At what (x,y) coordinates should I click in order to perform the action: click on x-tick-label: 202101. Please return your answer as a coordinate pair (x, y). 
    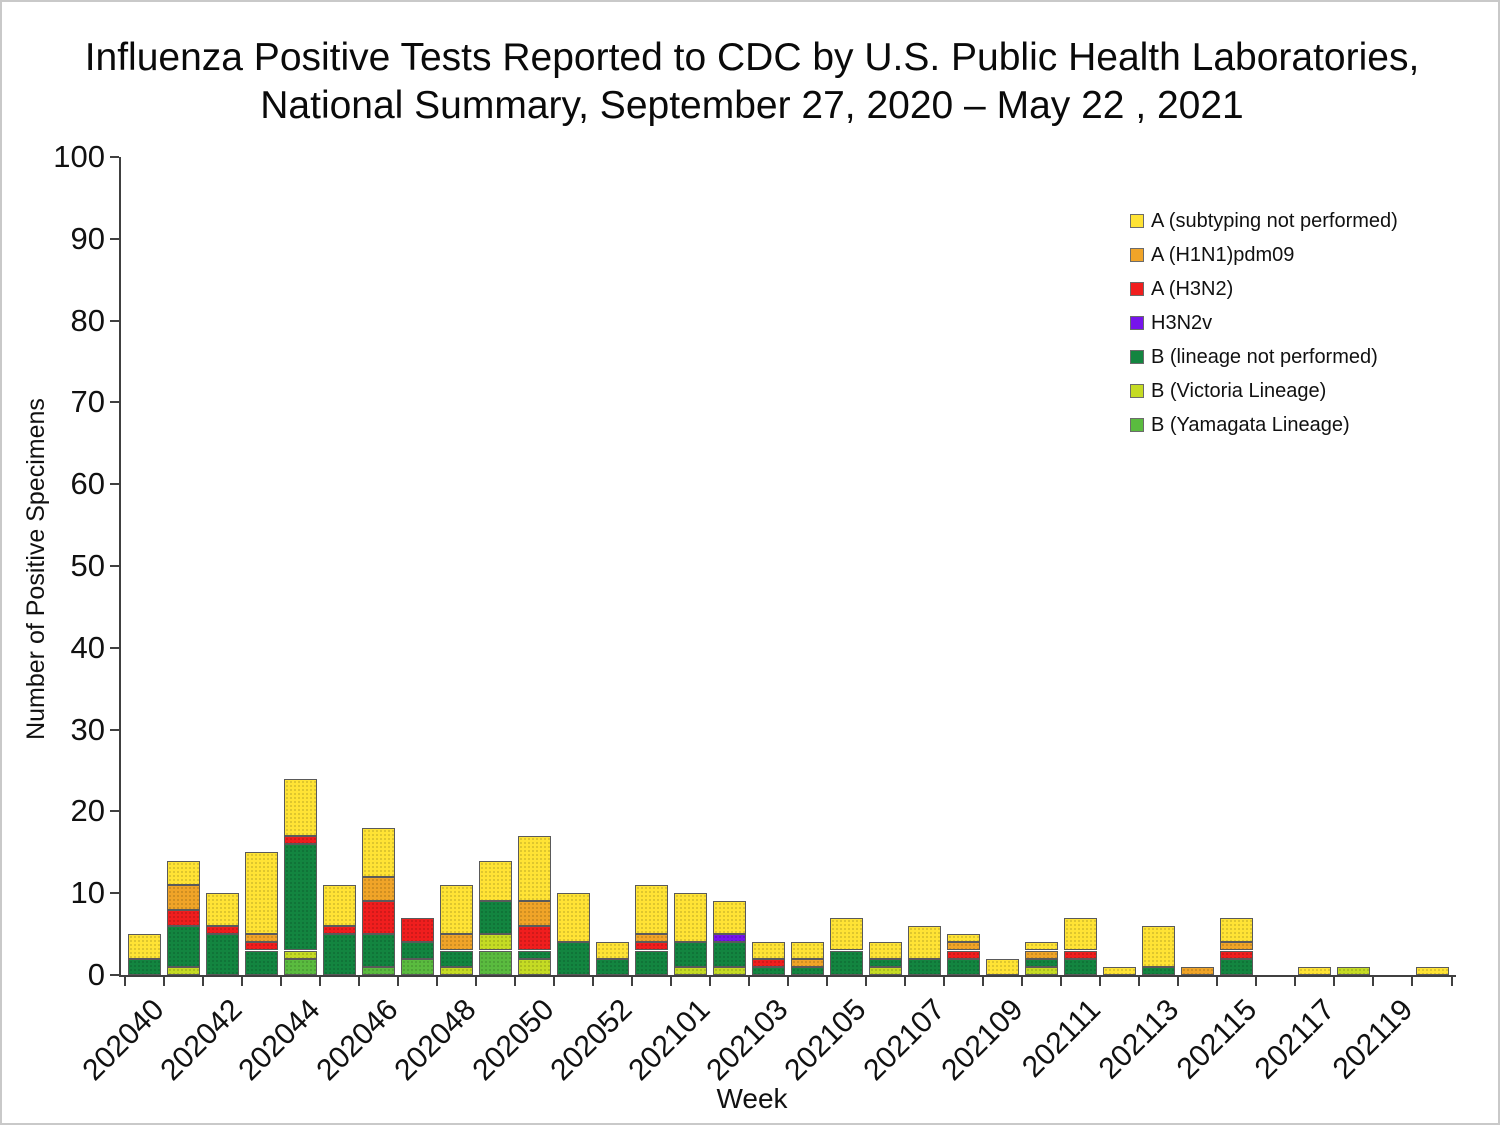
    Looking at the image, I should click on (669, 1040).